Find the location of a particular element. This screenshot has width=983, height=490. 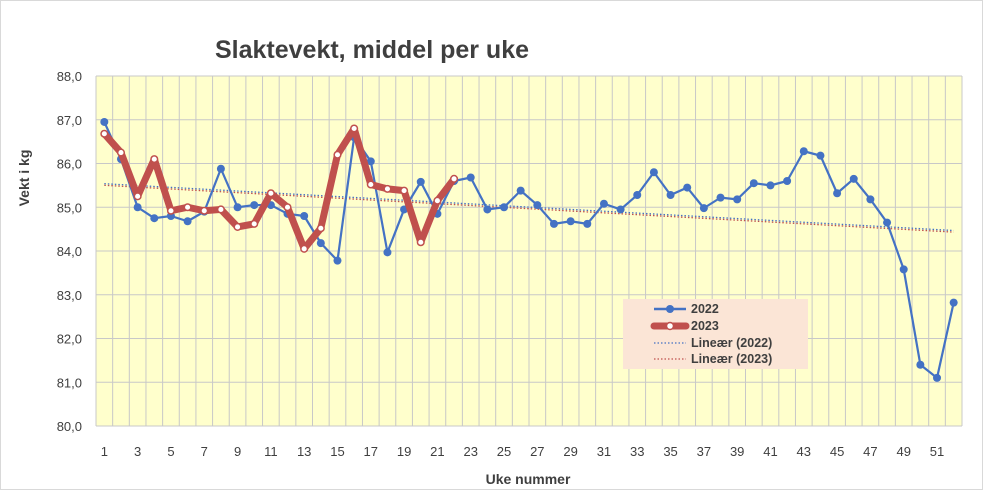

x-tick-label: 11 is located at coordinates (271, 451).